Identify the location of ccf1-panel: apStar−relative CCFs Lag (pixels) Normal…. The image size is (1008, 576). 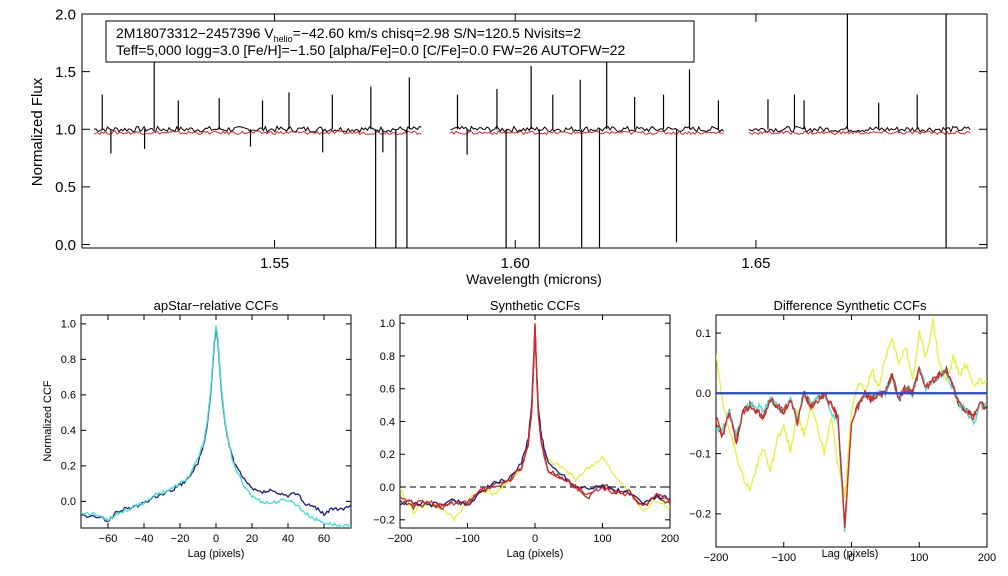
(197, 429).